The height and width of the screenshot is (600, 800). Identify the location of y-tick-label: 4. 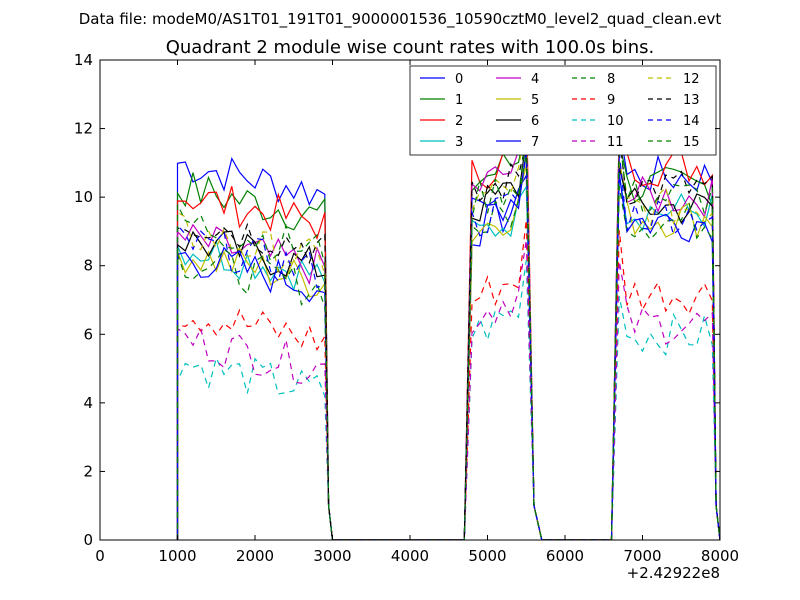
(88, 403).